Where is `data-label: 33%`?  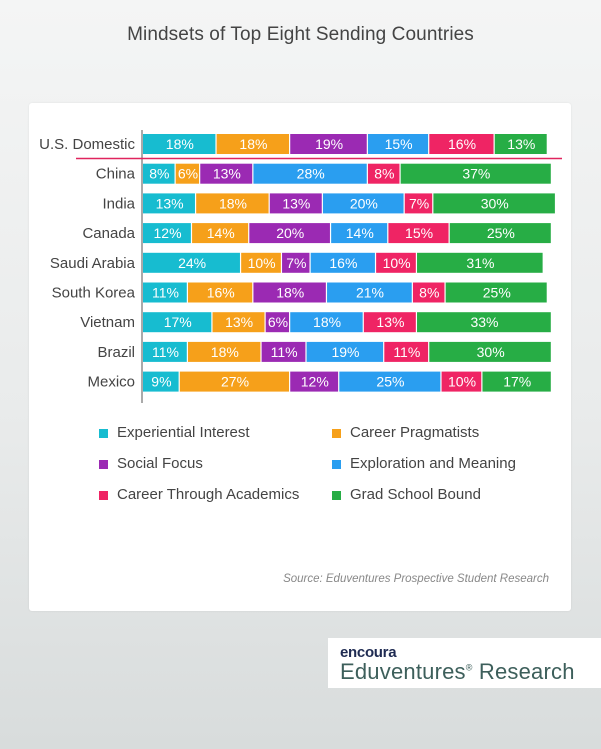
data-label: 33% is located at coordinates (484, 322).